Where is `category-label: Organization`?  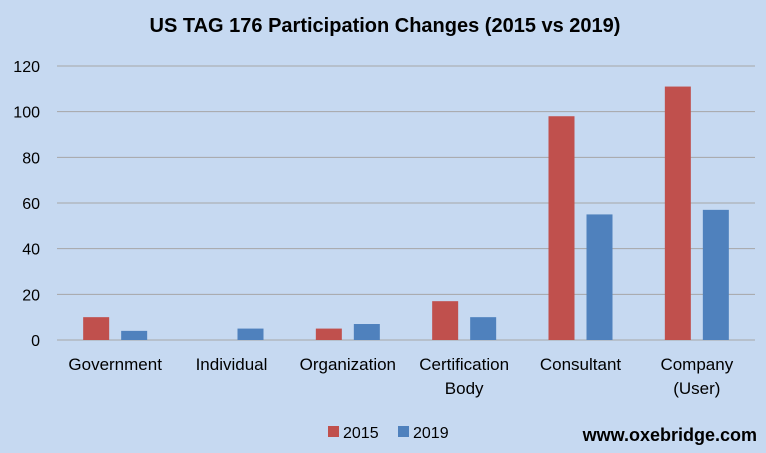 category-label: Organization is located at coordinates (348, 364).